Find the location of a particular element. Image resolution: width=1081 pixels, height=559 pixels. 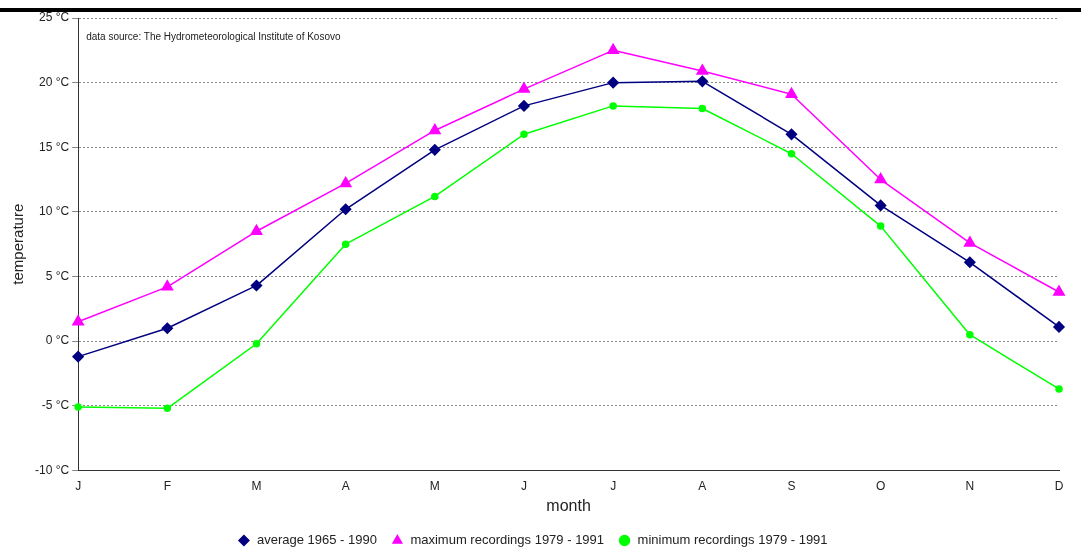

x-tick-label: S is located at coordinates (791, 485).